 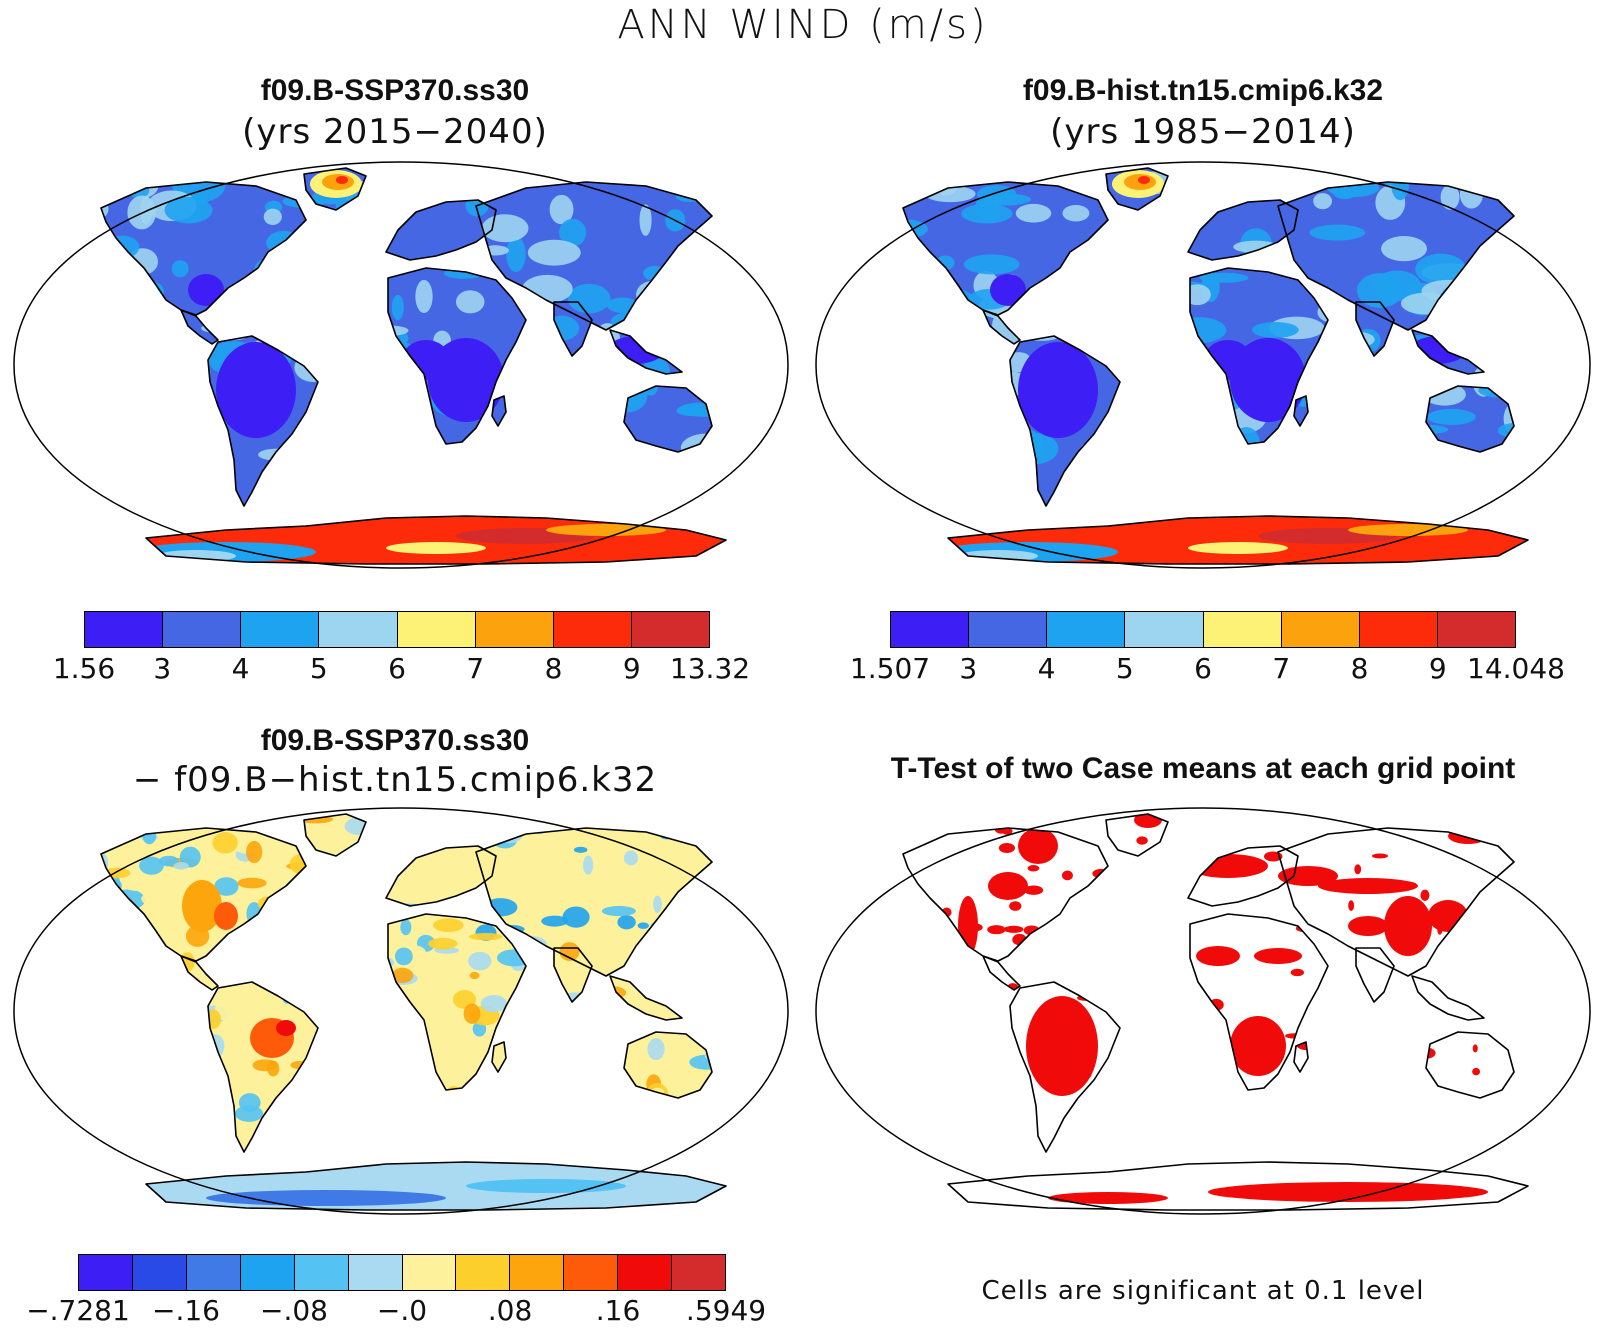 I want to click on panel-3-colorbar-labels: −.7281 −.16 −.08 −.0 .08 .16 .5949, so click(x=396, y=1312).